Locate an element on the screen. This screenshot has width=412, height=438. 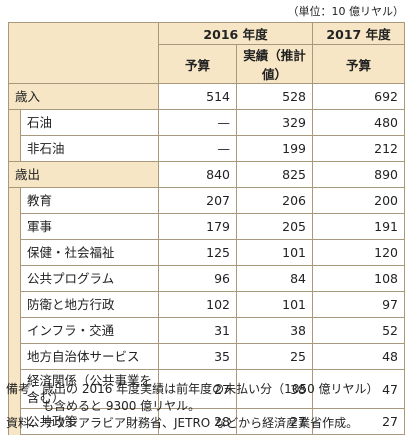
cell: 480 is located at coordinates (358, 122).